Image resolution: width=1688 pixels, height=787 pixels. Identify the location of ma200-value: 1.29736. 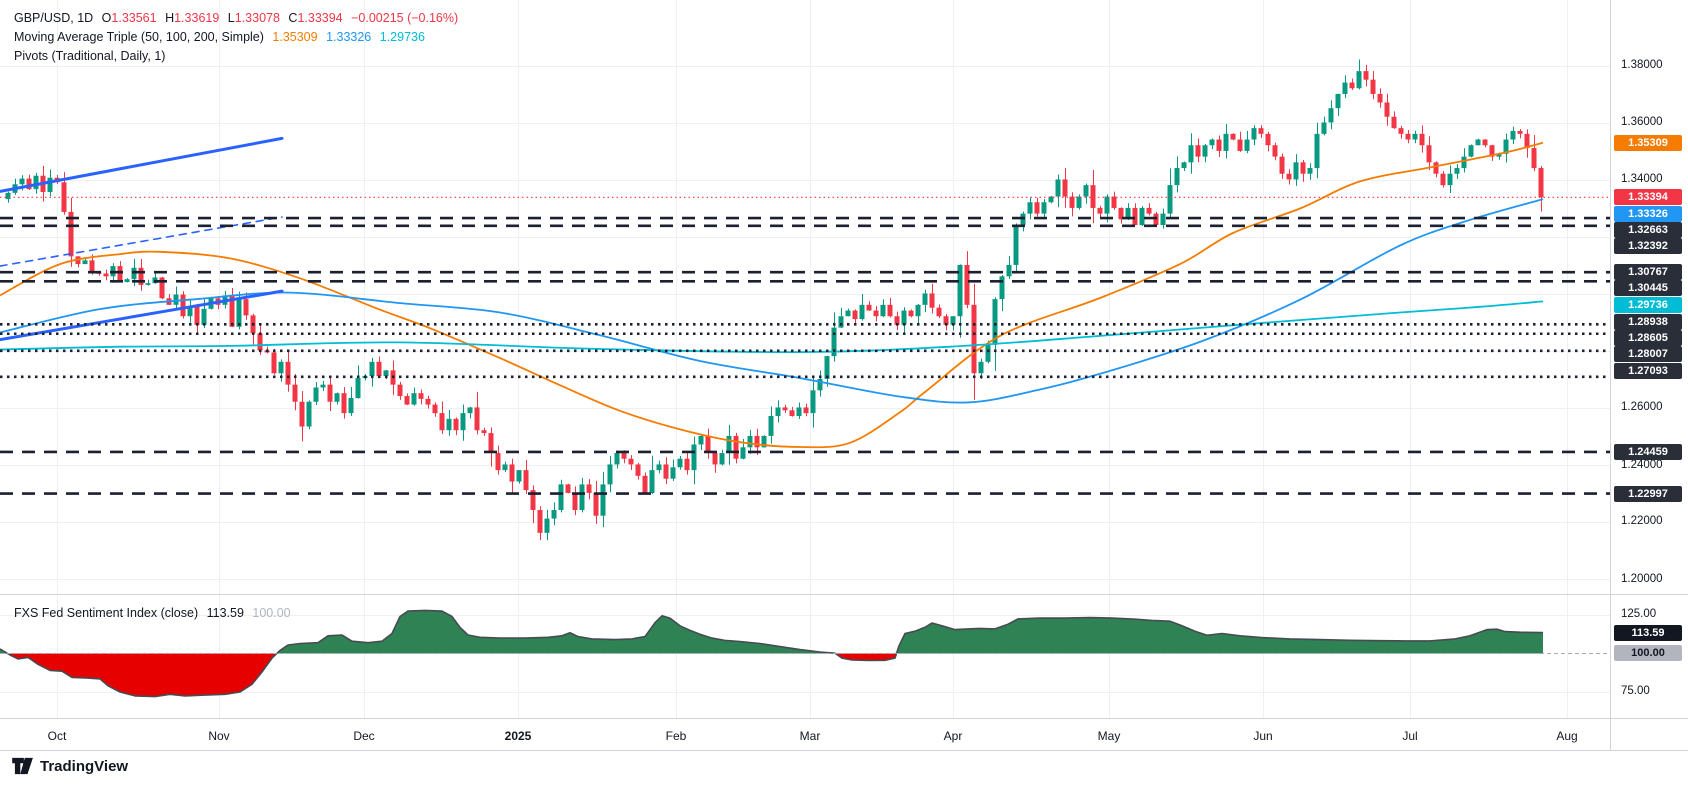
(402, 37).